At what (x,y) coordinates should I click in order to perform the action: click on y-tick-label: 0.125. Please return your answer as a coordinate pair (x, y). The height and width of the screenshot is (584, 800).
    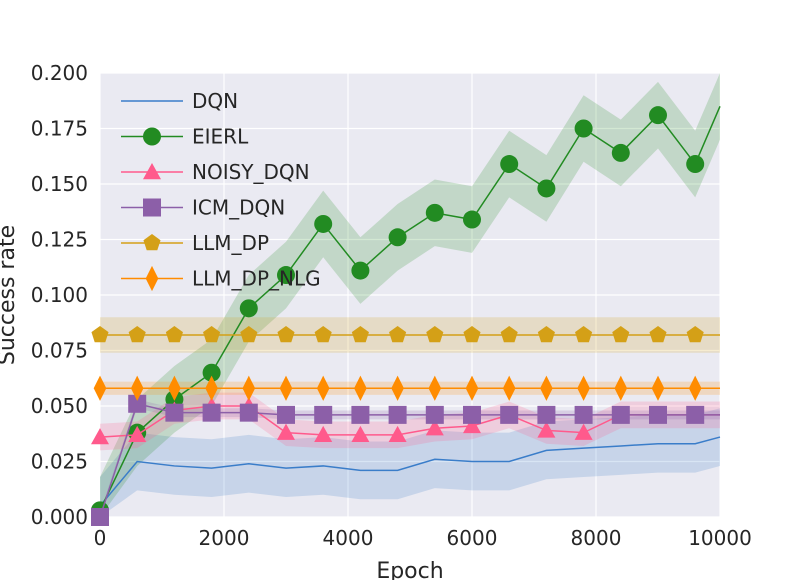
    Looking at the image, I should click on (59, 240).